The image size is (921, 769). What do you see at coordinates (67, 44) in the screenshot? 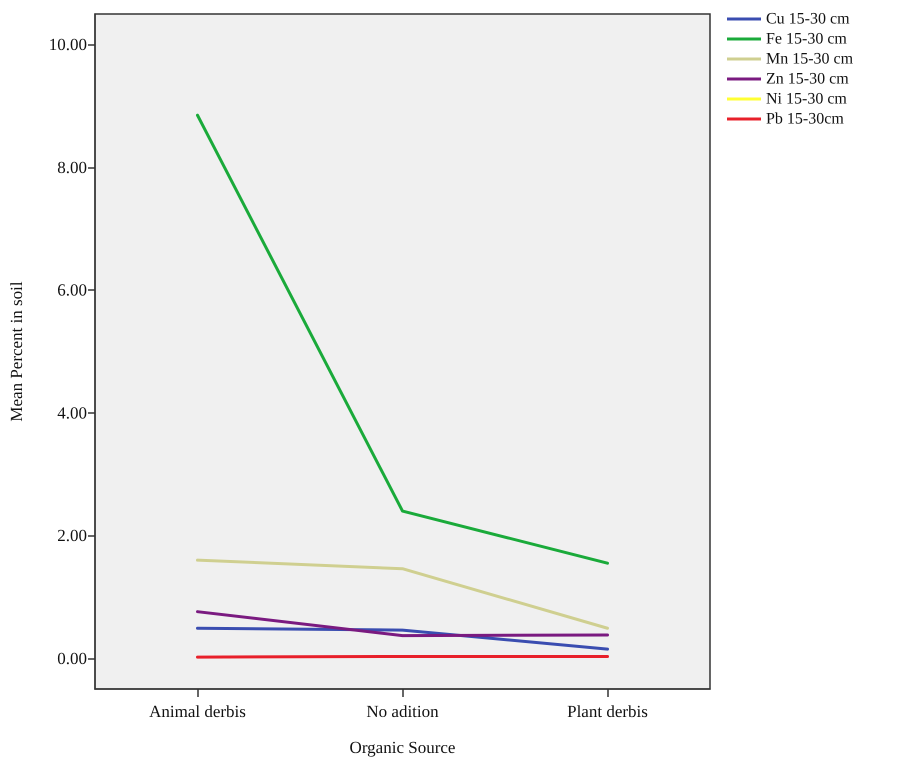
I see `y-tick-label: 10.00` at bounding box center [67, 44].